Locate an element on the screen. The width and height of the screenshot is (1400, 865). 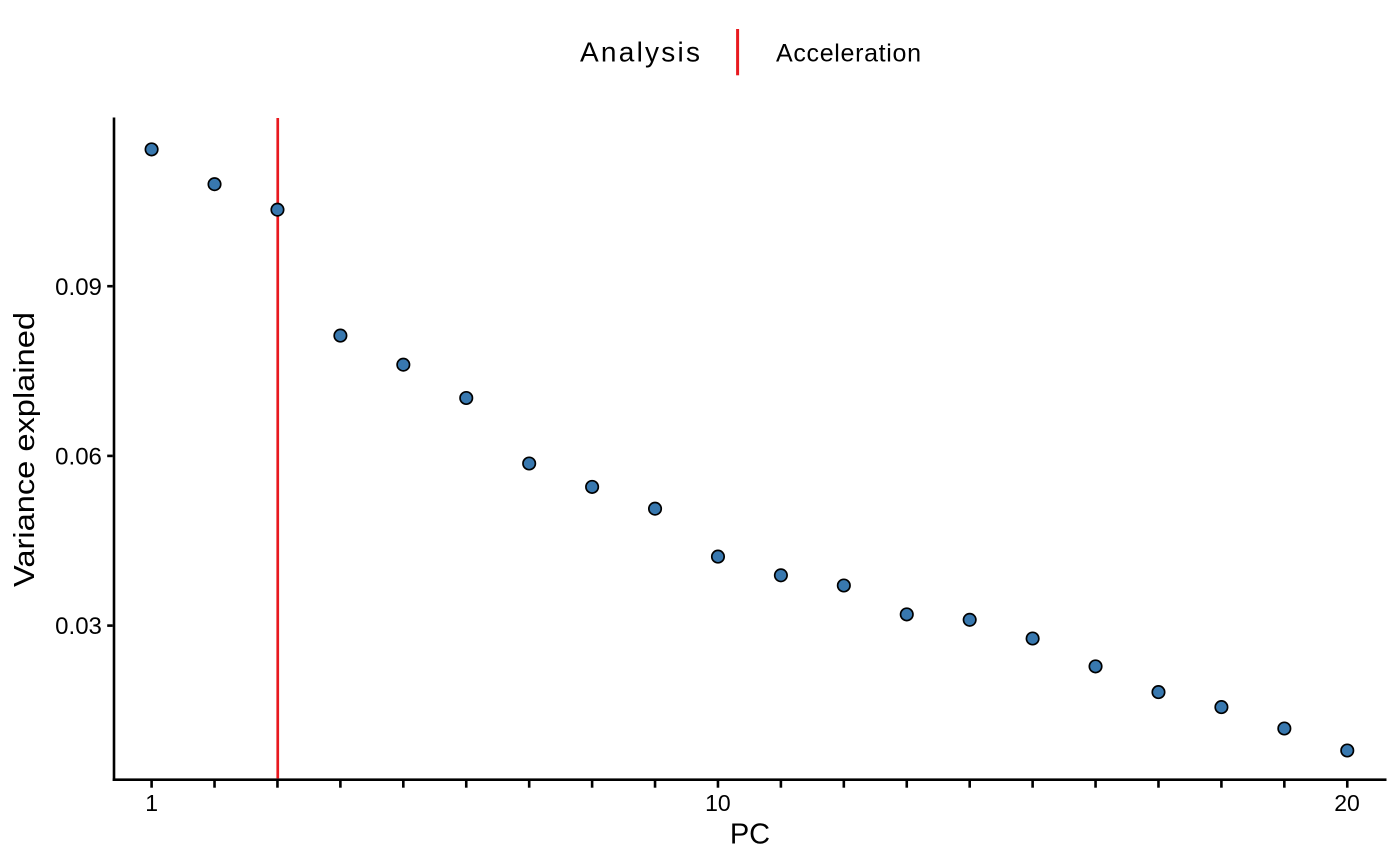
svg-text: PC is located at coordinates (750, 835).